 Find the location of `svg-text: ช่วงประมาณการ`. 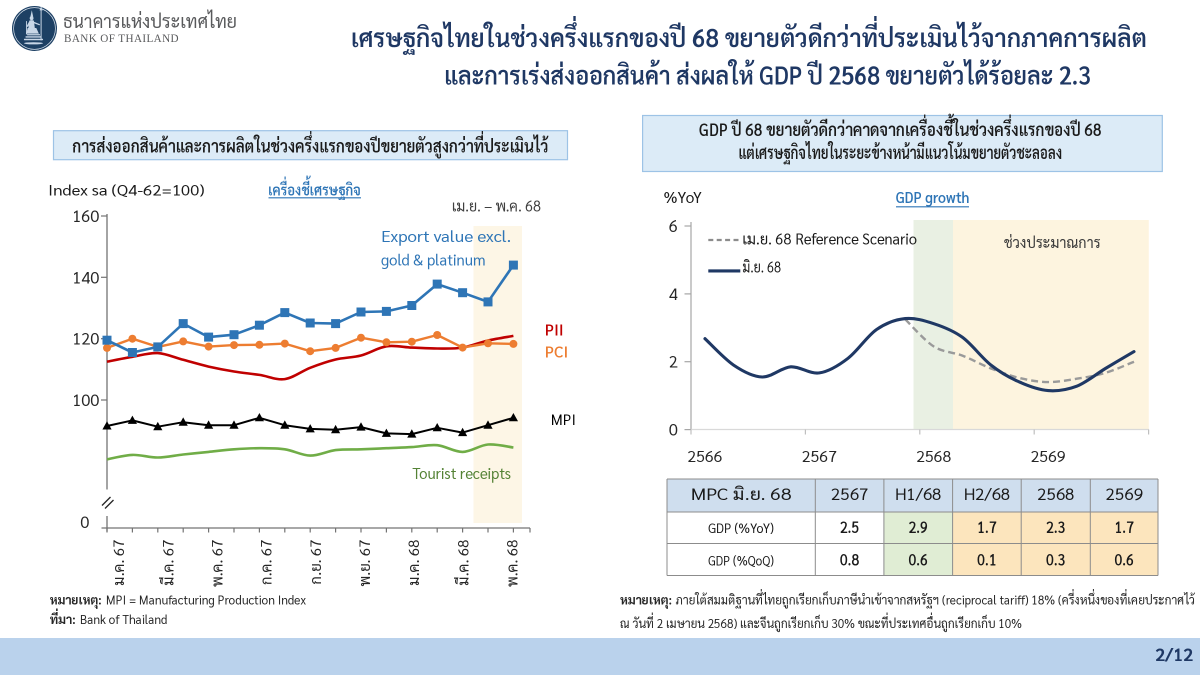

svg-text: ช่วงประมาณการ is located at coordinates (1052, 241).